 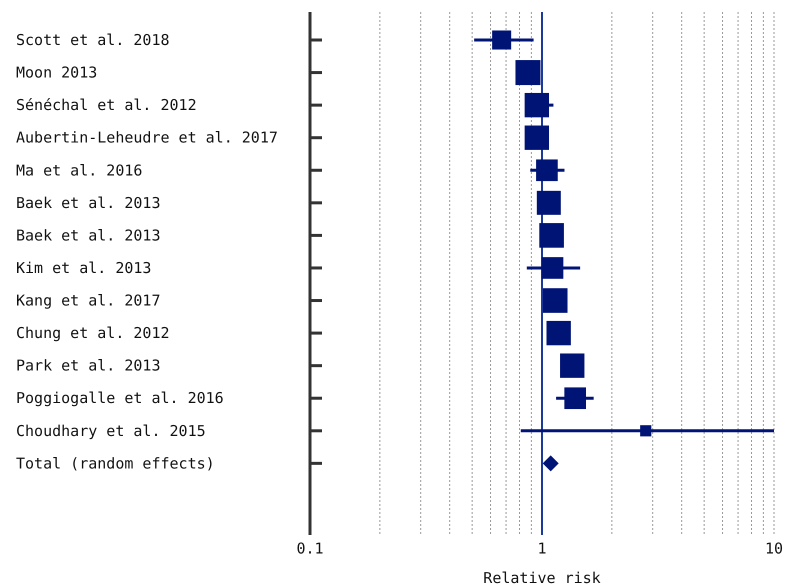 What do you see at coordinates (93, 333) in the screenshot?
I see `y-tick-label: Chung et al. 2012` at bounding box center [93, 333].